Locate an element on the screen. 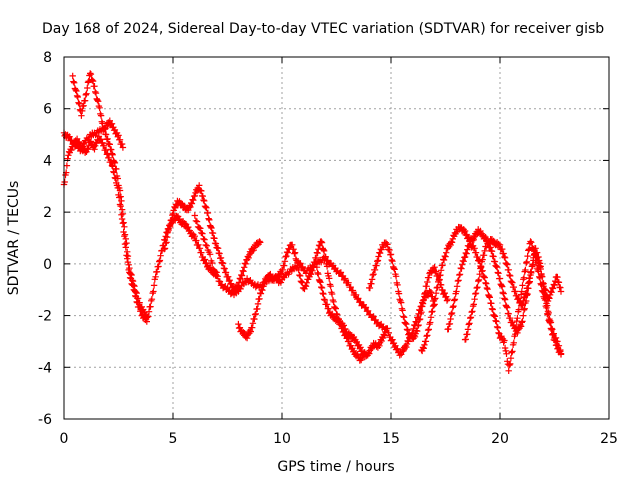  x-tick-label: 25 is located at coordinates (609, 439).